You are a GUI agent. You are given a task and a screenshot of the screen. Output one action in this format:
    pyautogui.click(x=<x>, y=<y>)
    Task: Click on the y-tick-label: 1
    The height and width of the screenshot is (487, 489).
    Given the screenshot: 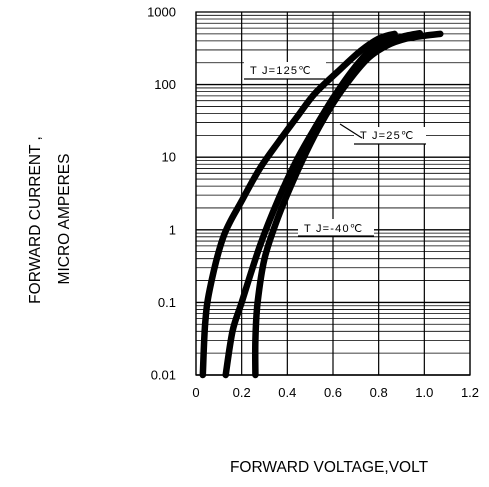 What is the action you would take?
    pyautogui.click(x=172, y=229)
    